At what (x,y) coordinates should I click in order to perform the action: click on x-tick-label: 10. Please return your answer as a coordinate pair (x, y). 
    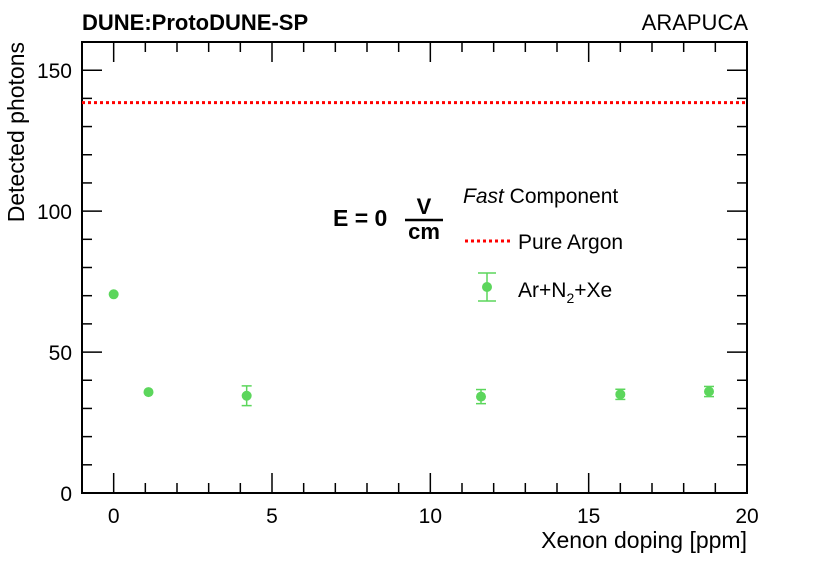
    Looking at the image, I should click on (430, 516).